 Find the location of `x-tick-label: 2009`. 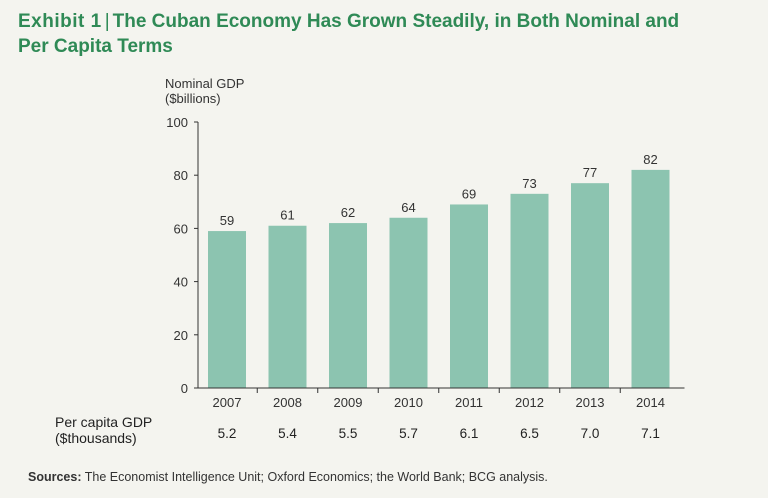

x-tick-label: 2009 is located at coordinates (348, 402).